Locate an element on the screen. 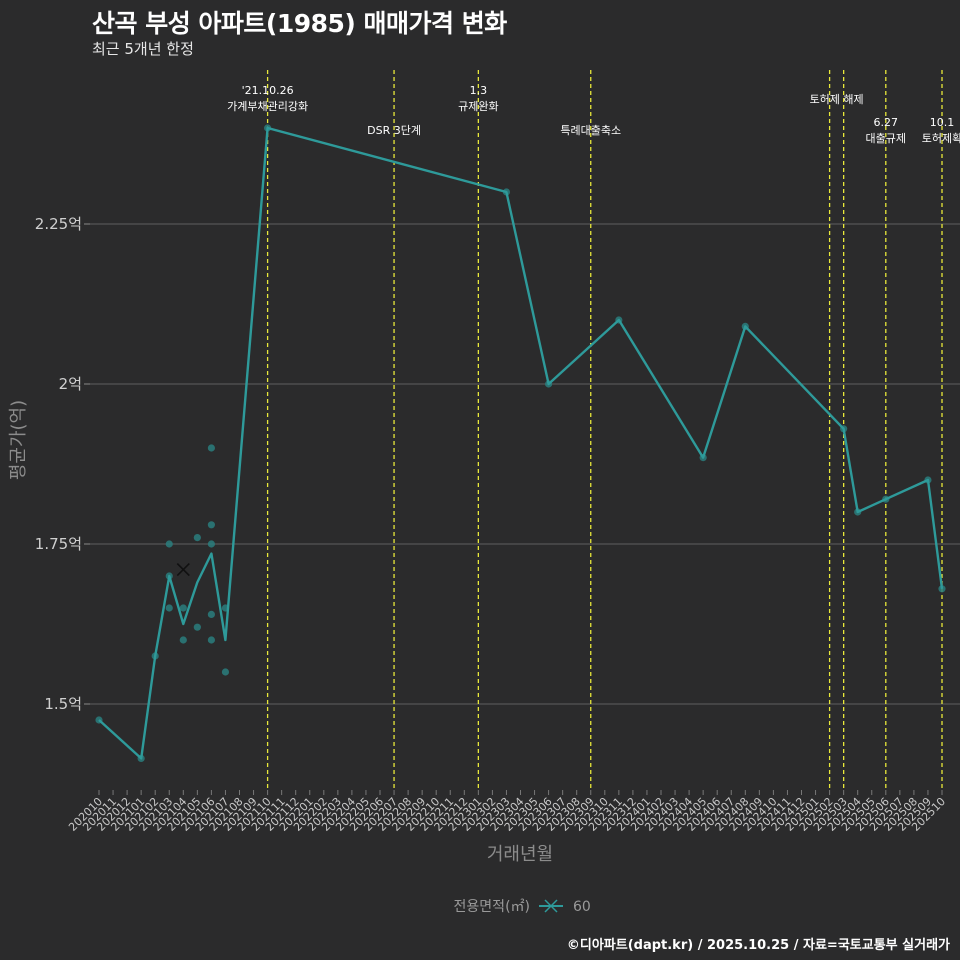  legend-title: 전용면적(㎡) is located at coordinates (492, 907).